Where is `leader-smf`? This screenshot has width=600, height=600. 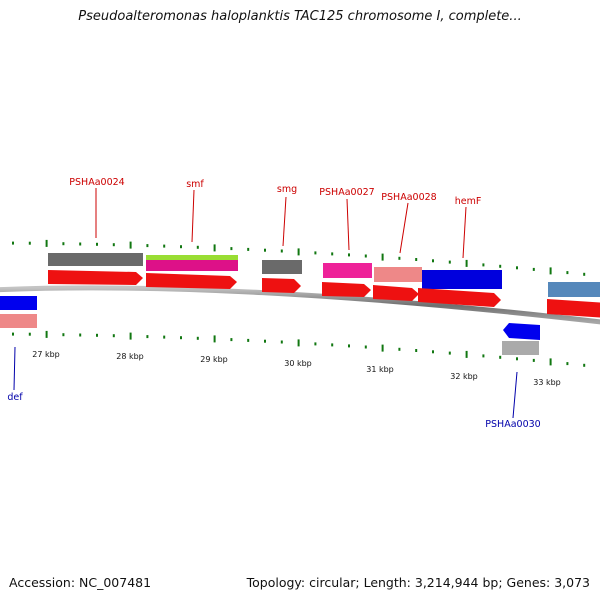 leader-smf is located at coordinates (193, 216).